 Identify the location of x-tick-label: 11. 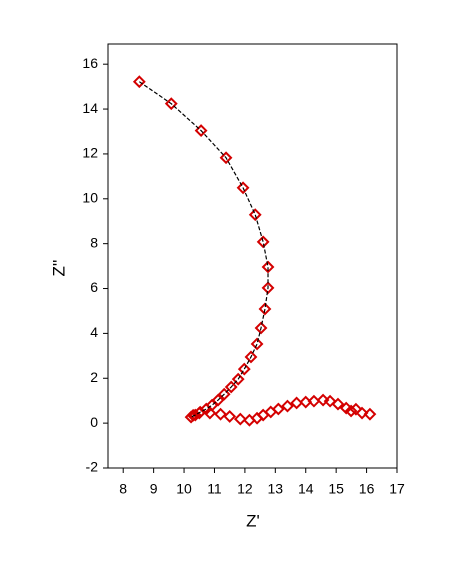
(214, 489).